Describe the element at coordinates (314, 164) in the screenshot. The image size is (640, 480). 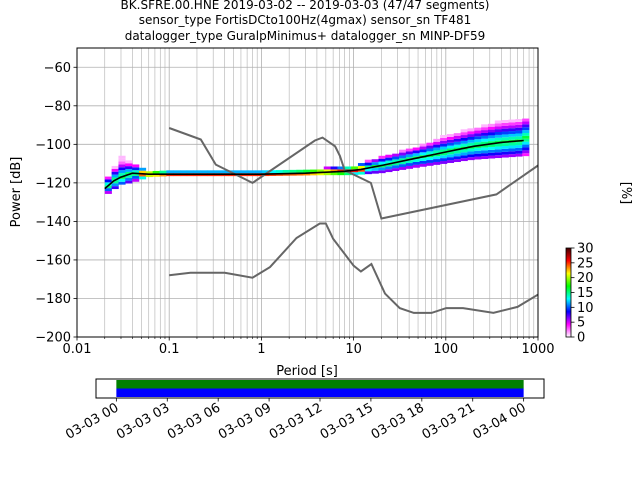
I see `mode-curve-group` at that location.